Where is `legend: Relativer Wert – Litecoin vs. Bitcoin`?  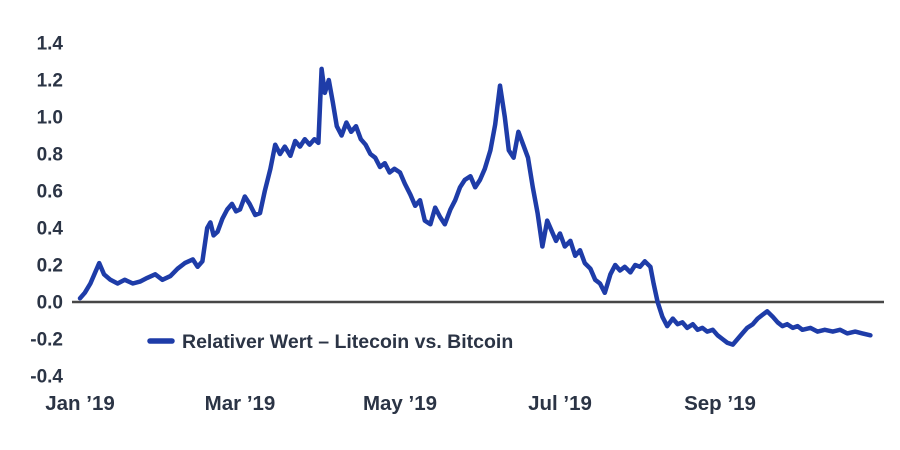
legend: Relativer Wert – Litecoin vs. Bitcoin is located at coordinates (330, 342).